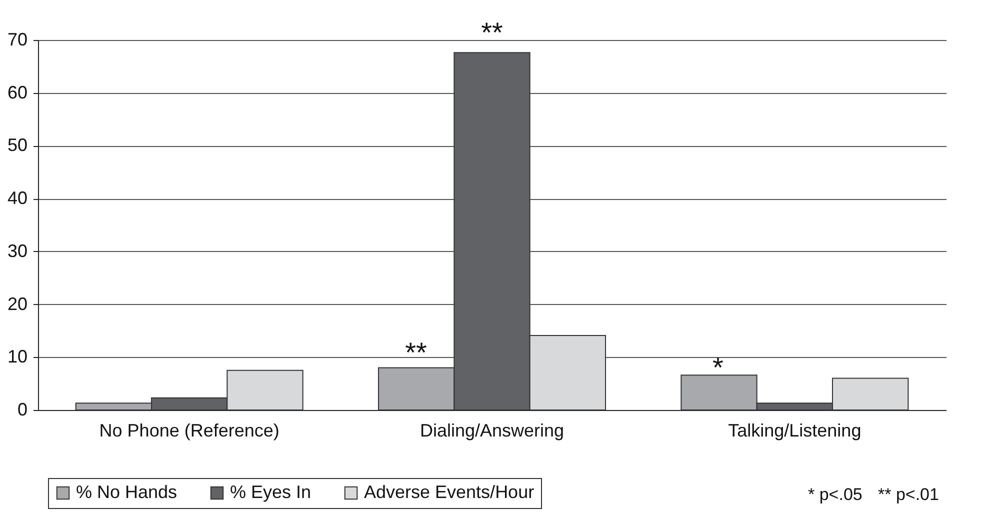 This screenshot has width=984, height=521. Describe the element at coordinates (22, 410) in the screenshot. I see `y-tick-label: 0` at that location.